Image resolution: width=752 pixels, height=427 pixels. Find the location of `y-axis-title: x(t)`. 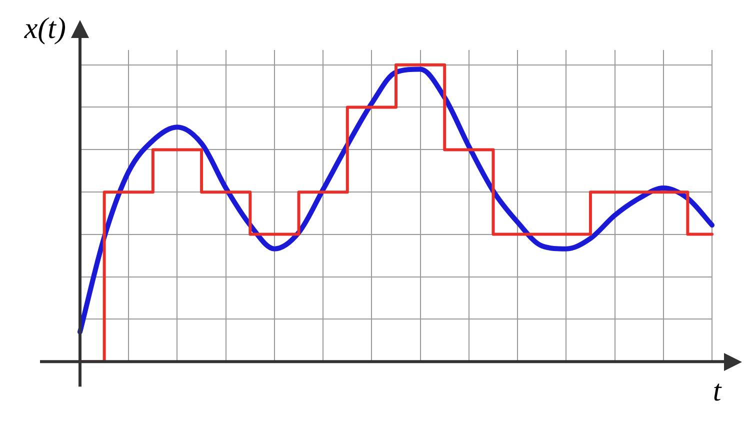

y-axis-title: x(t) is located at coordinates (44, 28).